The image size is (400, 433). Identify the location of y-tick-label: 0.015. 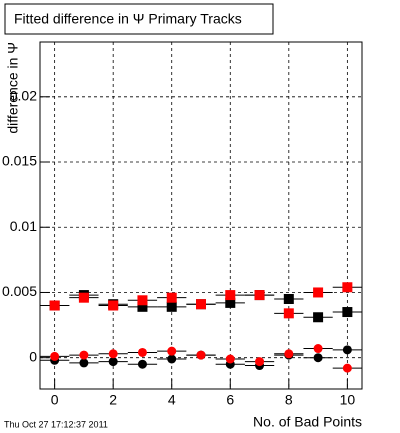
(19, 161).